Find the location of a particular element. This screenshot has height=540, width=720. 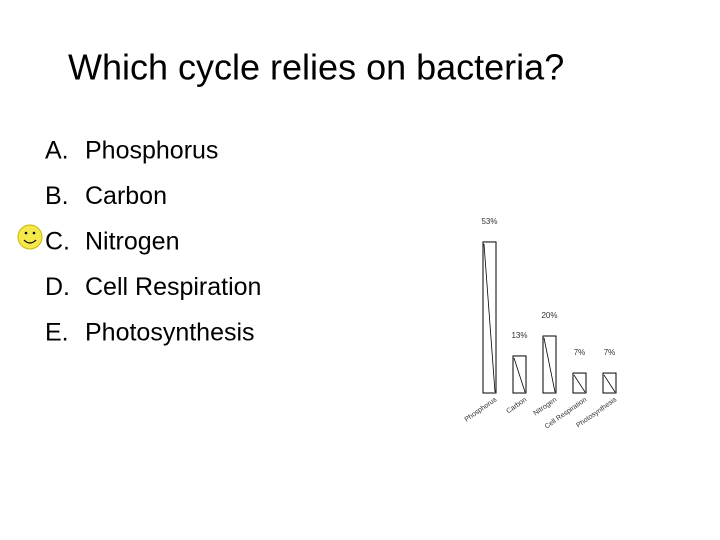

value-label: 20% is located at coordinates (549, 315).